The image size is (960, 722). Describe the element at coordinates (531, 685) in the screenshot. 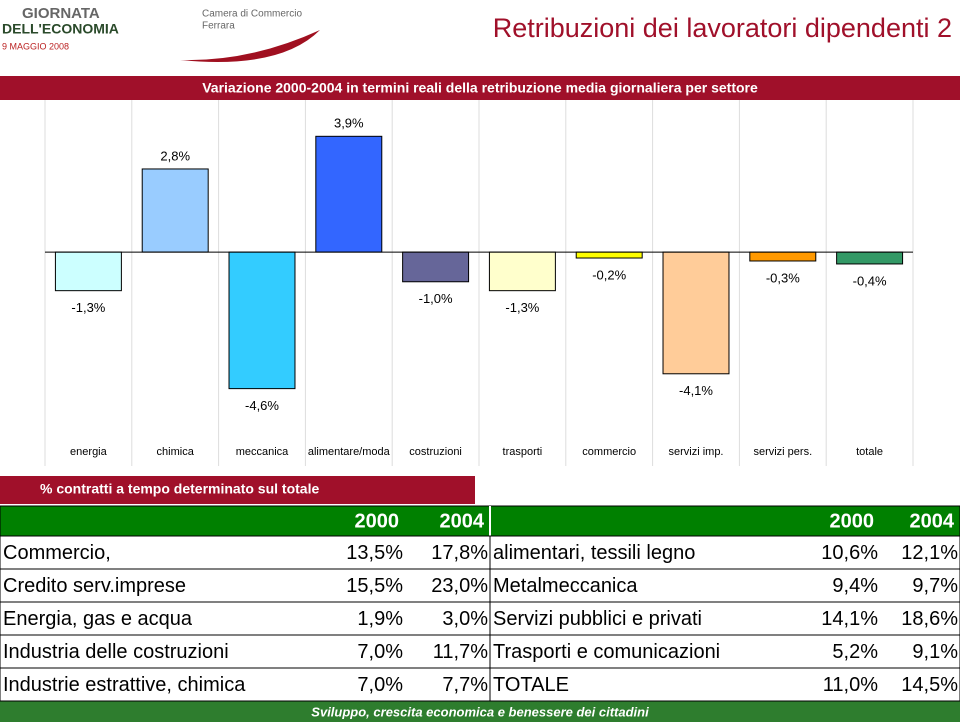

I see `row-label: TOTALE` at that location.